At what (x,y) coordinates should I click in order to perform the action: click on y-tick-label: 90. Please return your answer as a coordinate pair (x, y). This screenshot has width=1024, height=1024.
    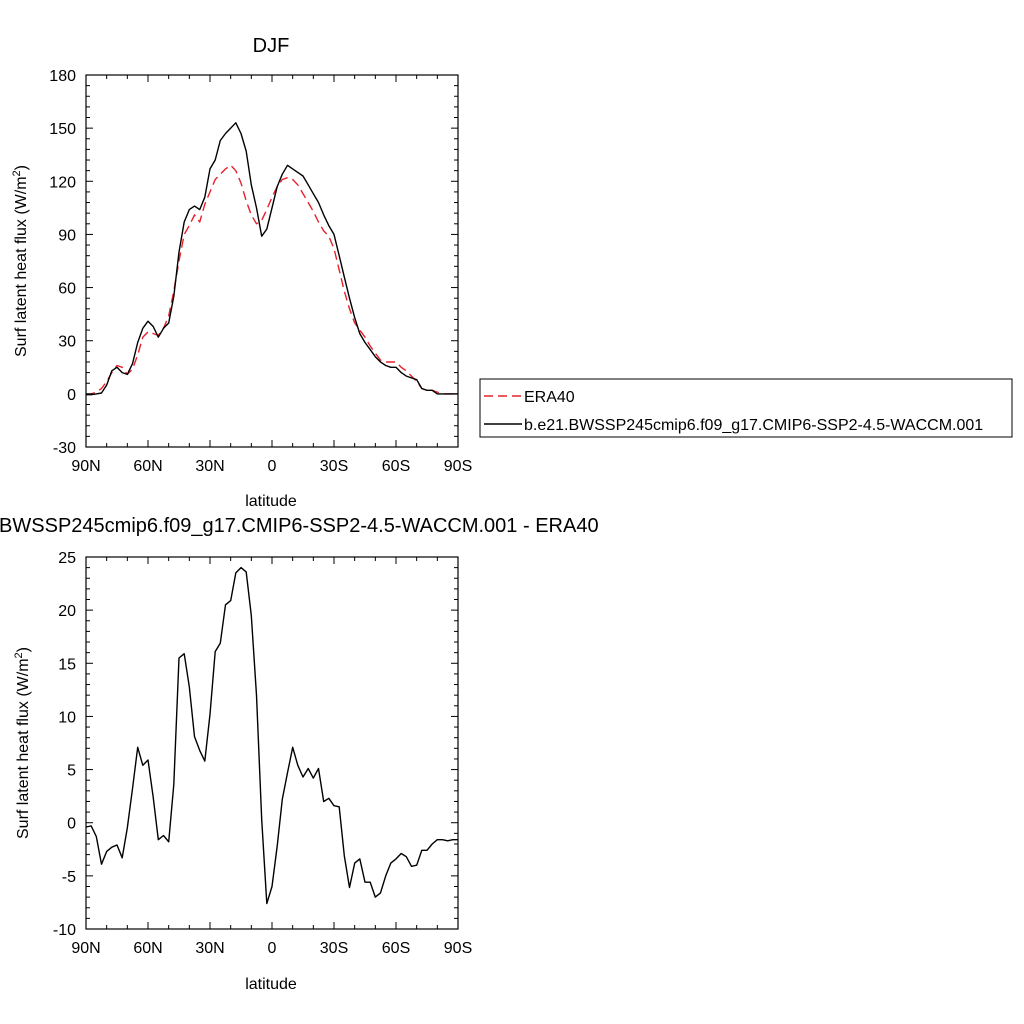
    Looking at the image, I should click on (67, 235).